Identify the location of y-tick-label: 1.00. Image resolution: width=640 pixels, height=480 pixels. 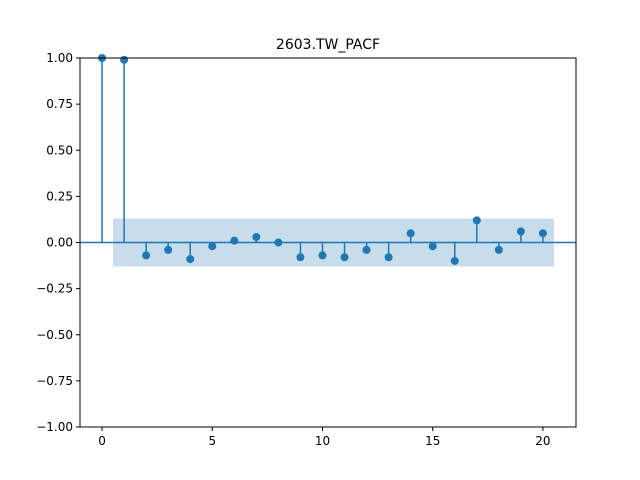
(59, 58).